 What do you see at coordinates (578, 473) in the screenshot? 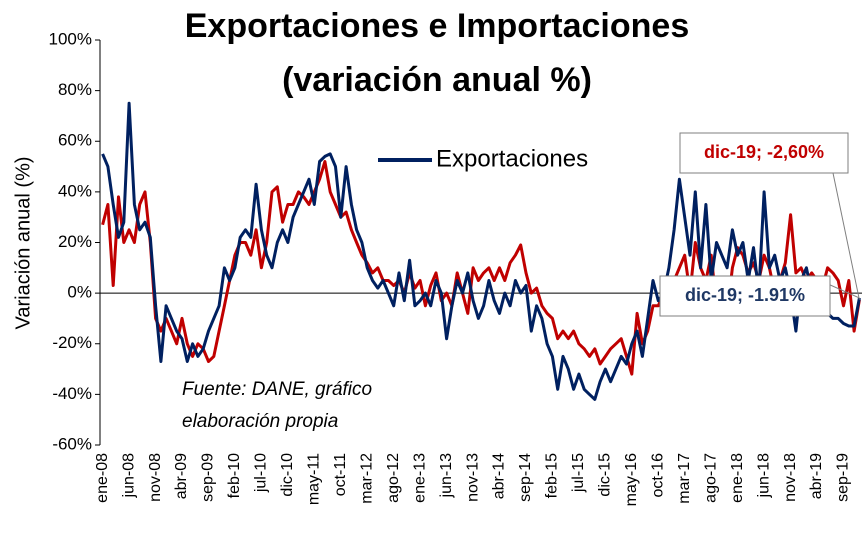
I see `x-tick-label: jul-15` at bounding box center [578, 473].